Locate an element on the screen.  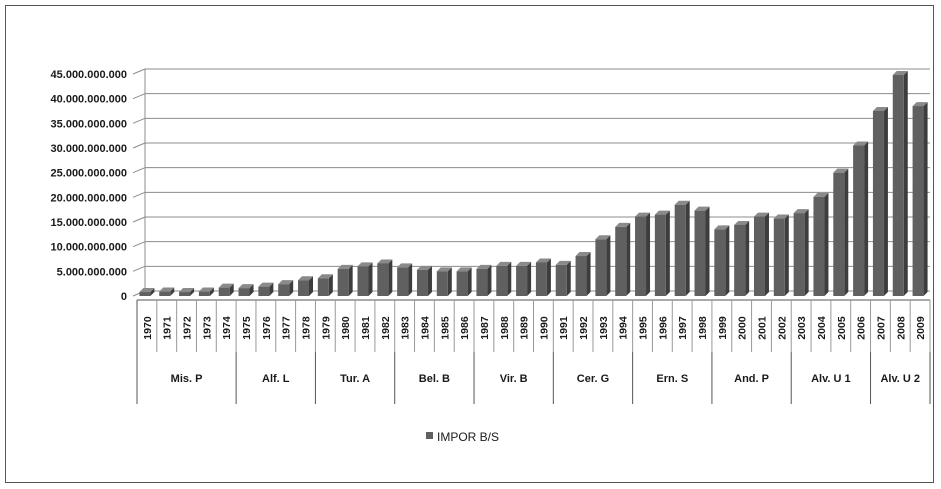
group-label: Mis. P is located at coordinates (187, 379).